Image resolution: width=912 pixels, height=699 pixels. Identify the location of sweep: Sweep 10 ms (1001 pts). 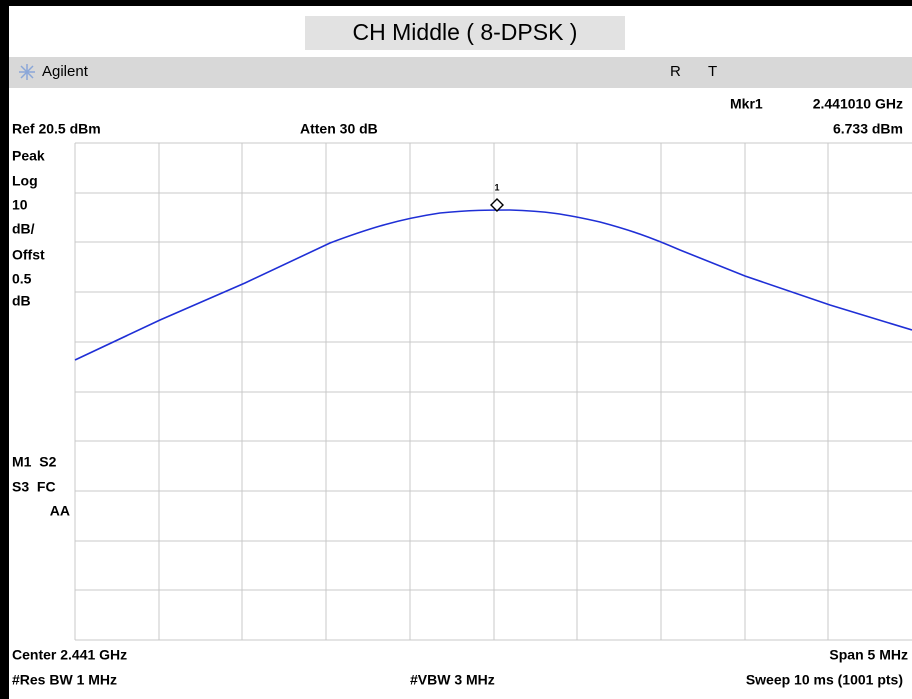
(824, 680).